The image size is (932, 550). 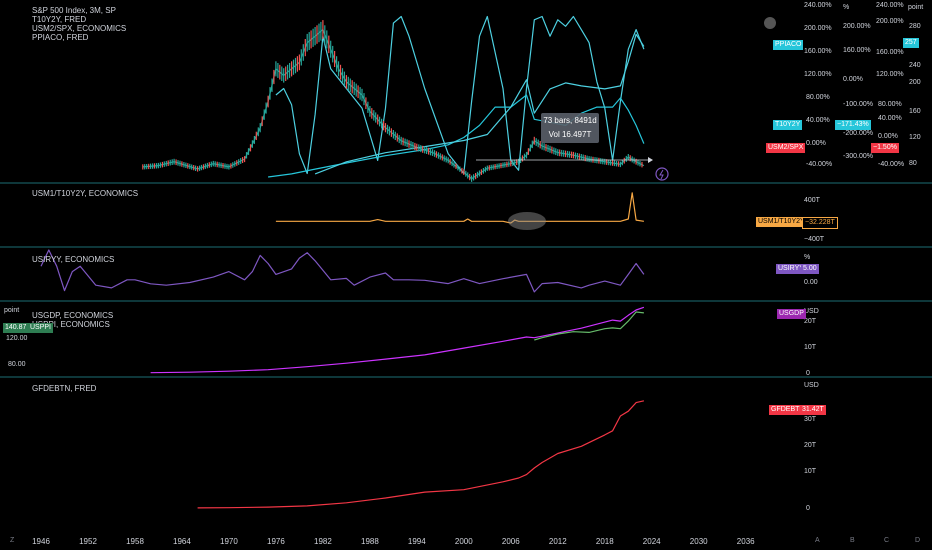 What do you see at coordinates (73, 259) in the screenshot?
I see `usiryy-legend: USIRYY, ECONOMICS` at bounding box center [73, 259].